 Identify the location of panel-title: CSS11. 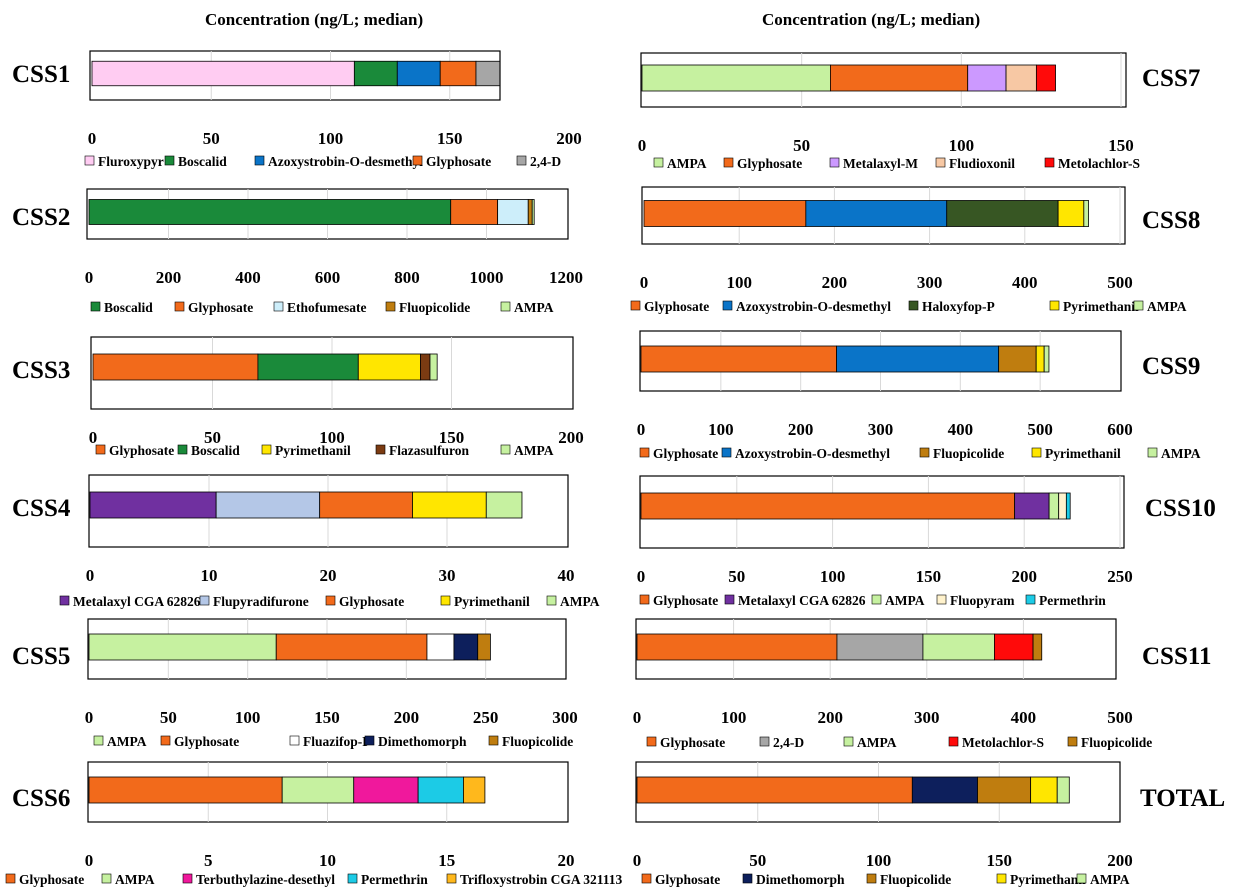
(1176, 656).